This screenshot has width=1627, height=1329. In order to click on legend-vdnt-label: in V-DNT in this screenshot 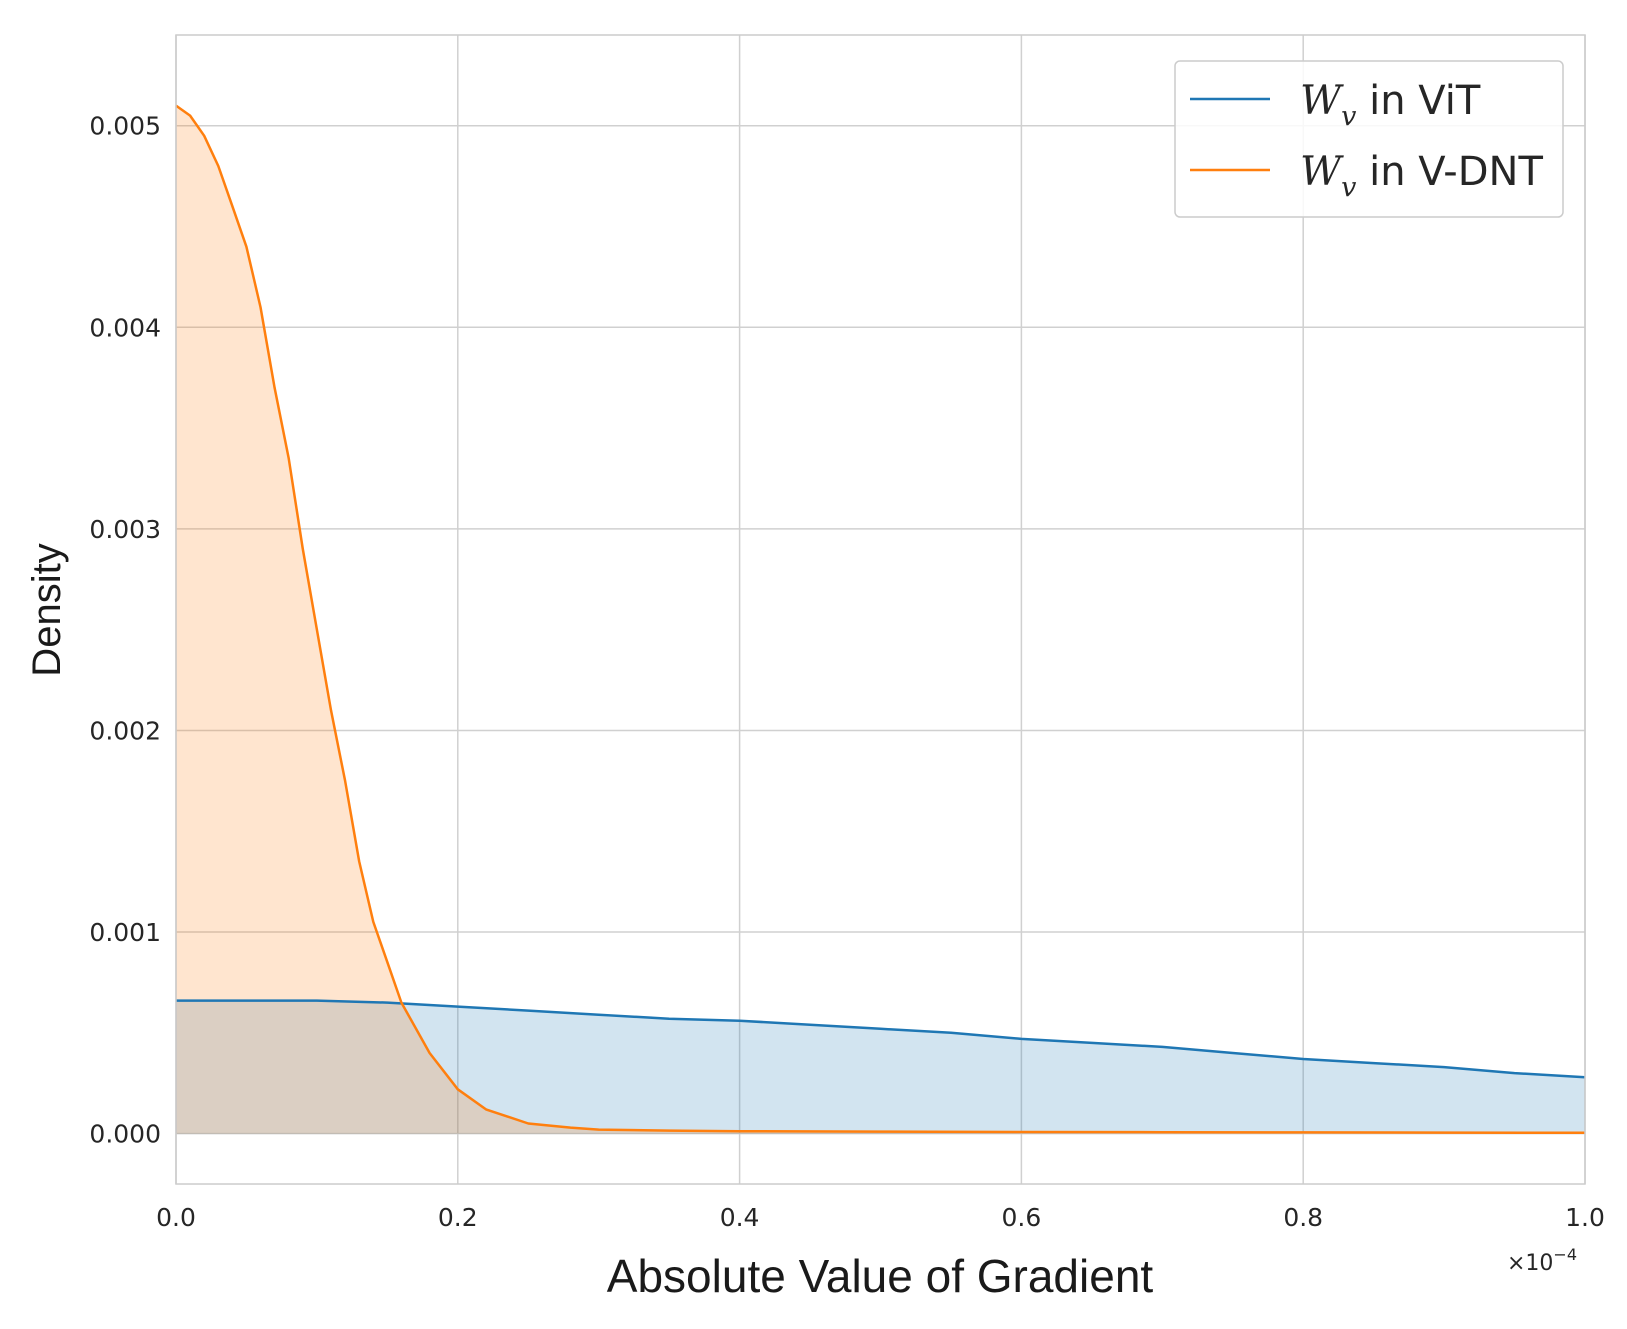, I will do `click(1449, 172)`.